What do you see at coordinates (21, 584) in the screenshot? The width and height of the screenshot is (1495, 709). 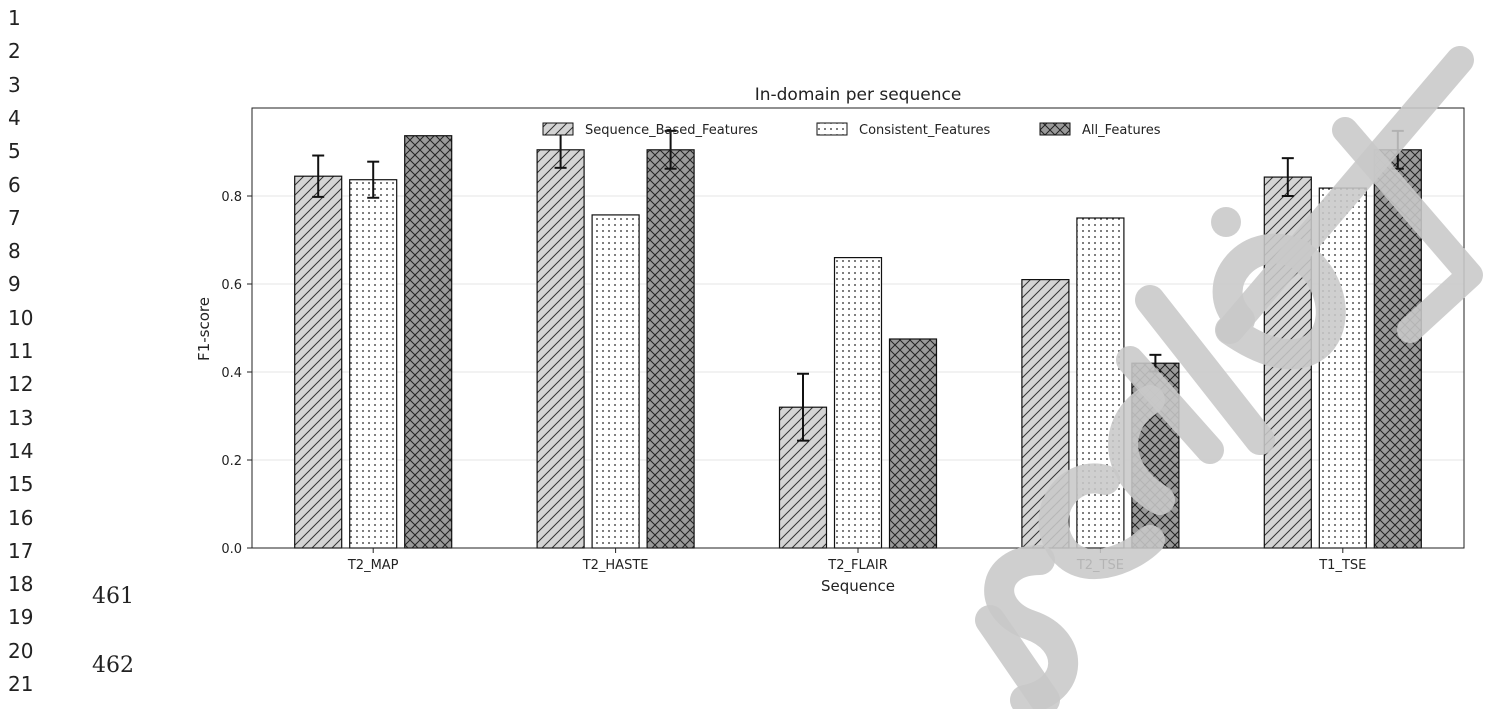 I see `line-number: 18` at bounding box center [21, 584].